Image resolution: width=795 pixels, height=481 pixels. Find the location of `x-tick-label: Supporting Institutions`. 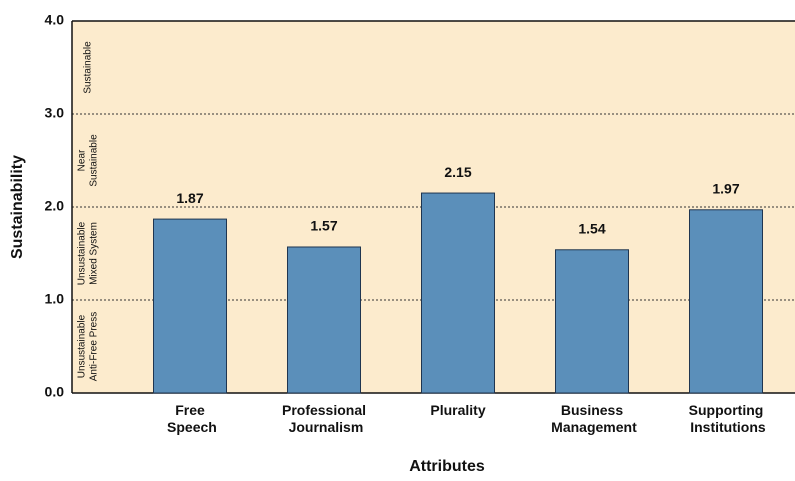

x-tick-label: Supporting Institutions is located at coordinates (726, 418).